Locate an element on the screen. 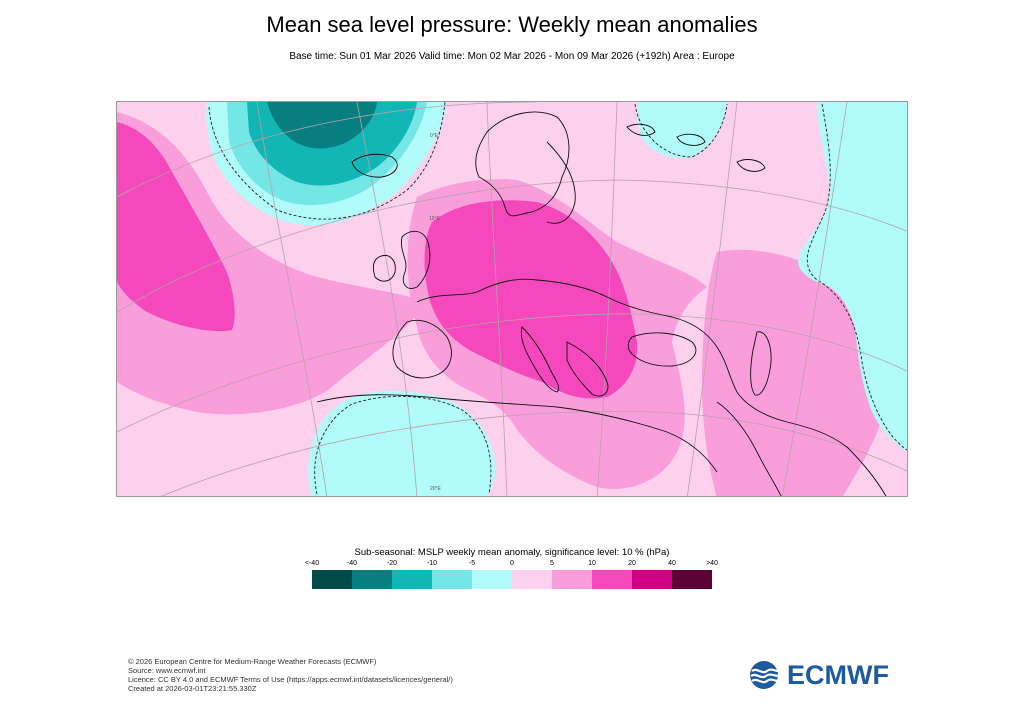 This screenshot has width=1024, height=720. legend-tick: 10 is located at coordinates (592, 563).